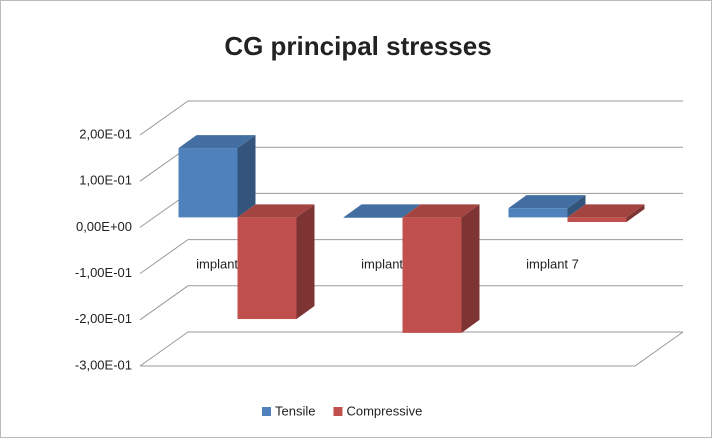  I want to click on y-tick-label: -1,00E-01, so click(103, 272).